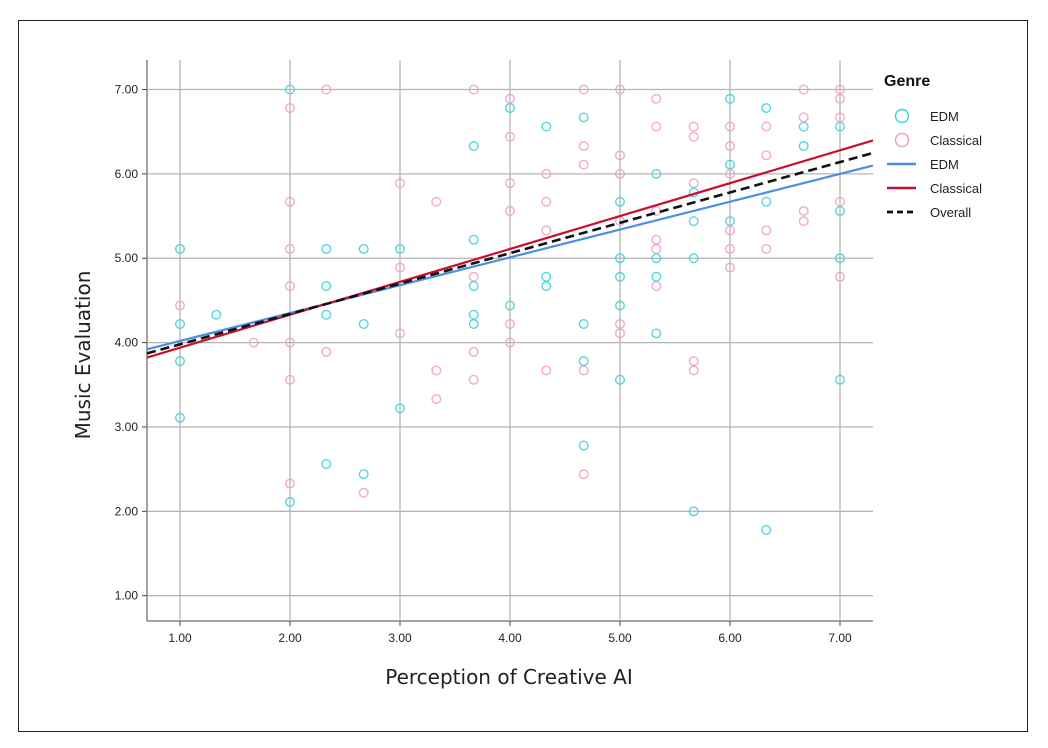 This screenshot has width=1048, height=748. I want to click on y-tick-label: 5.00, so click(127, 258).